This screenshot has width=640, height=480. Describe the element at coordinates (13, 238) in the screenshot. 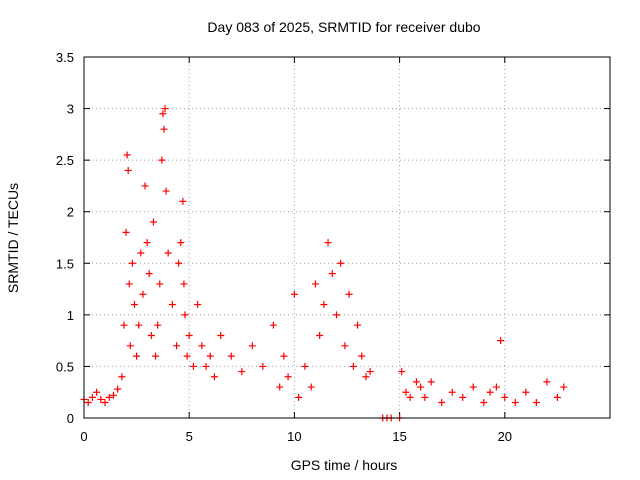

I see `y-axis-label: SRMTID / TECUs` at that location.